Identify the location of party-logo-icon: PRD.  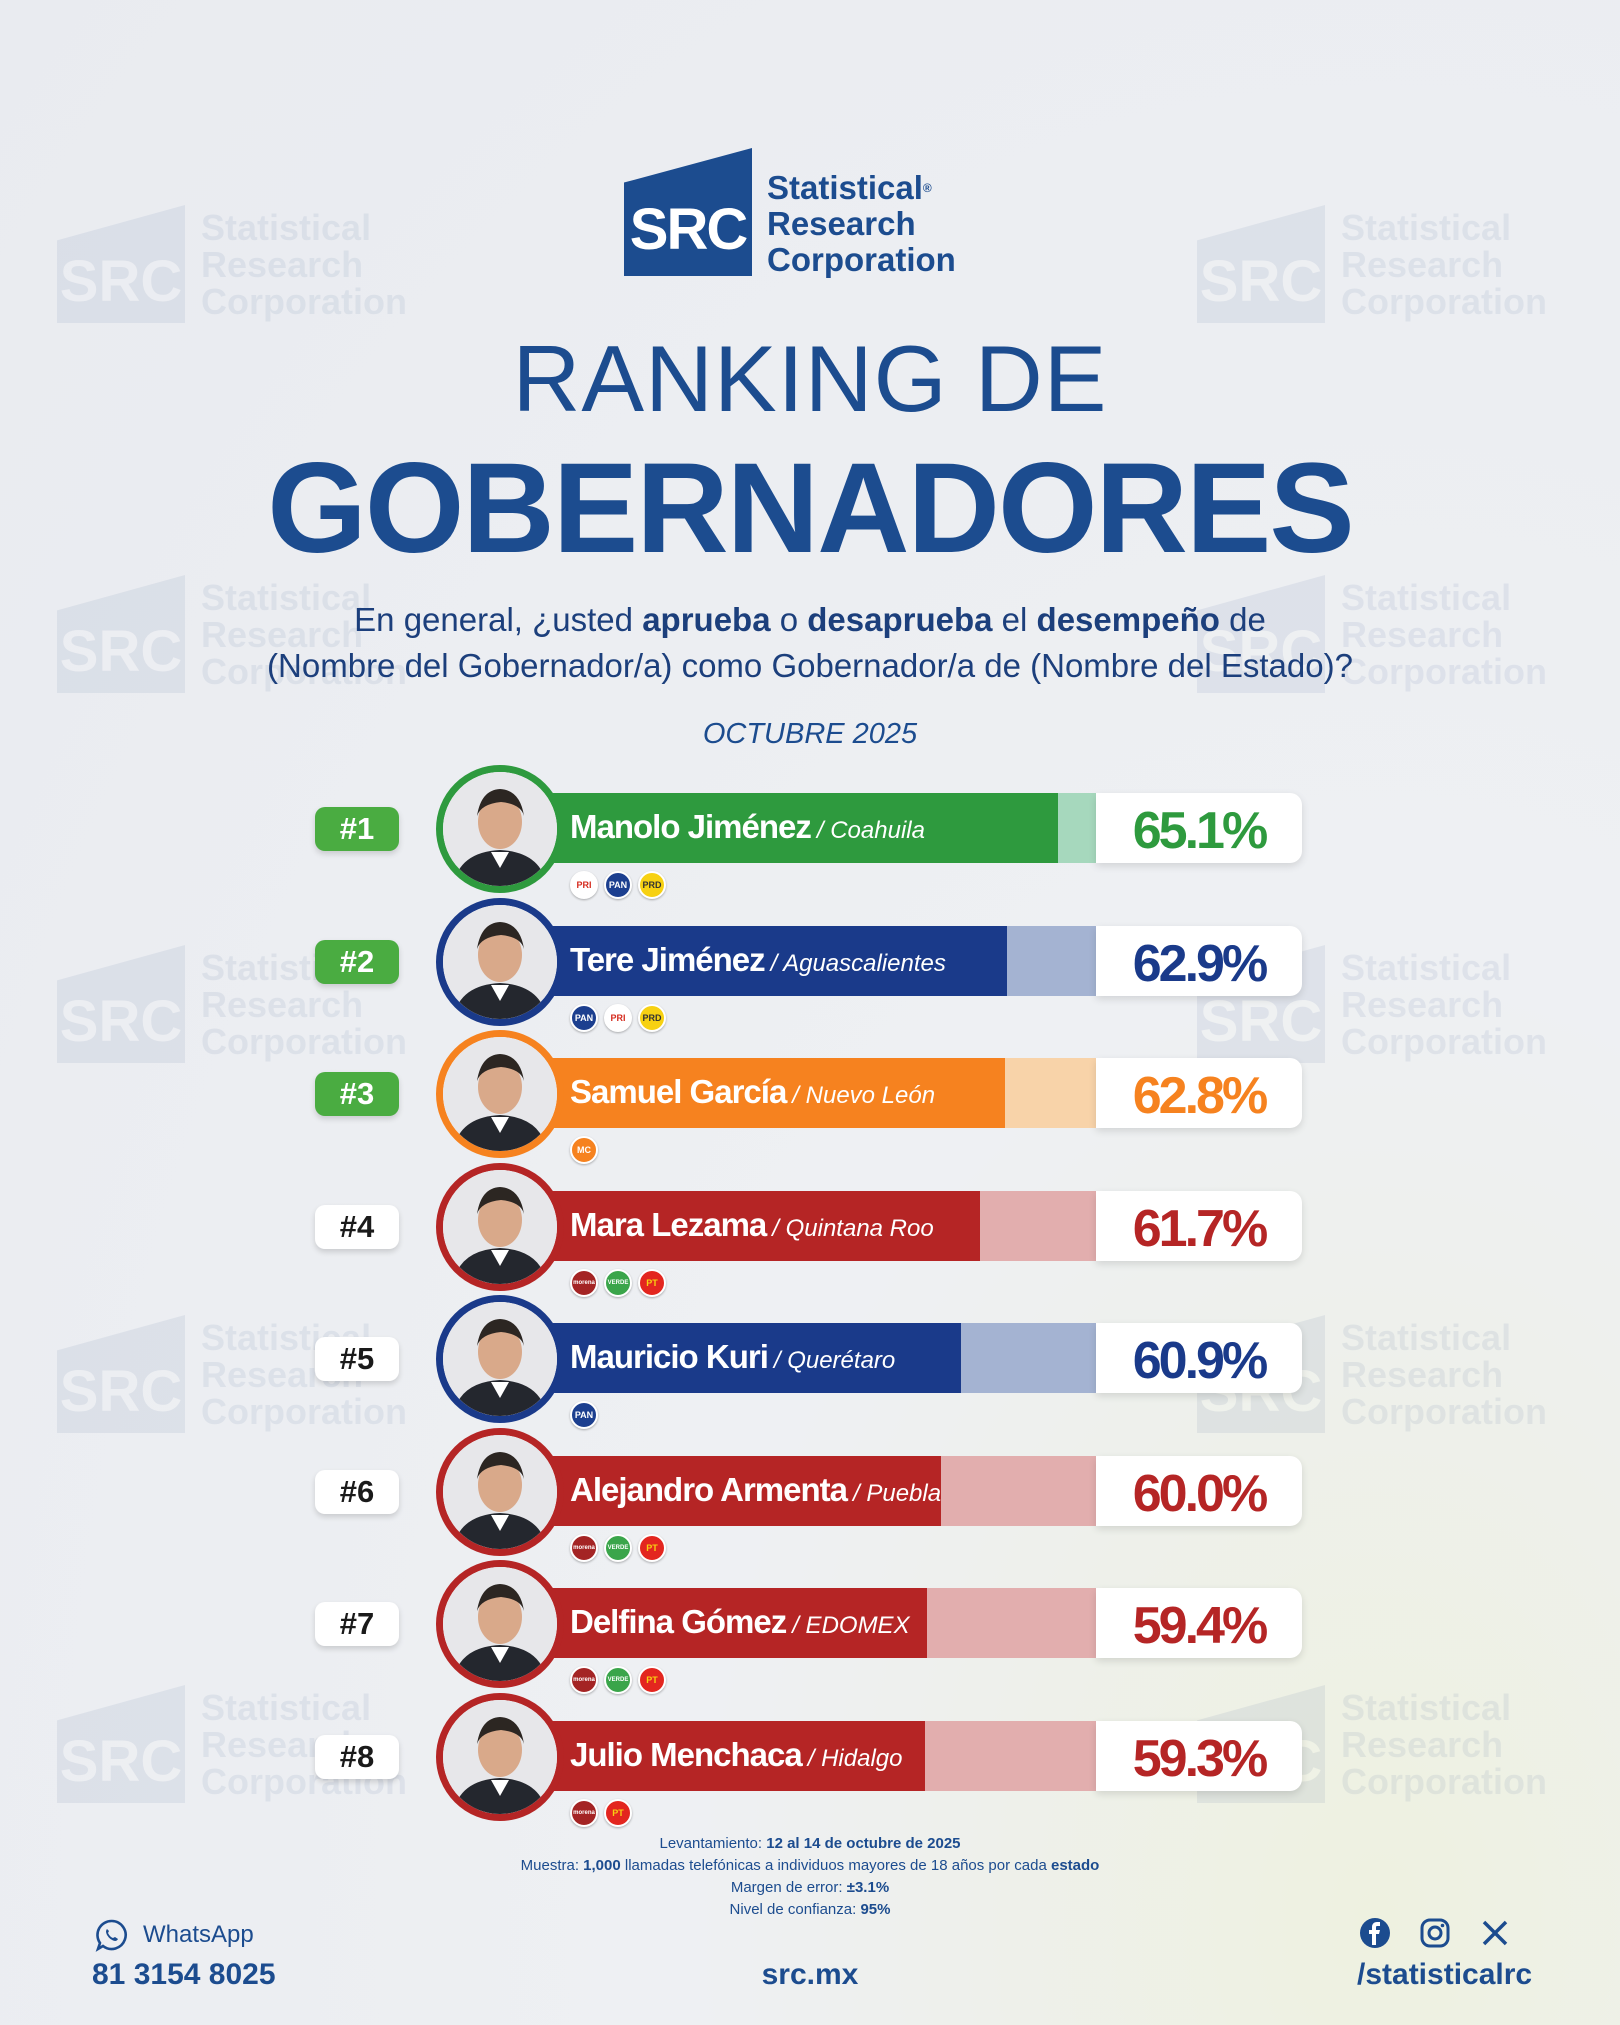
(652, 885).